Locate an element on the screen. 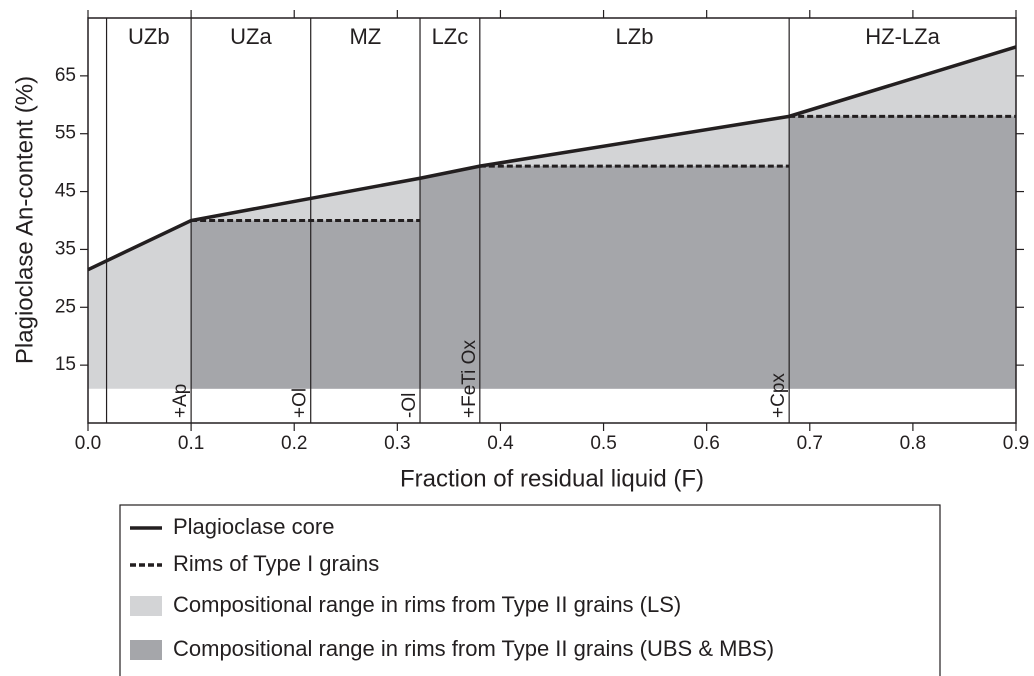  x-tick-label: 0.9 is located at coordinates (1016, 443).